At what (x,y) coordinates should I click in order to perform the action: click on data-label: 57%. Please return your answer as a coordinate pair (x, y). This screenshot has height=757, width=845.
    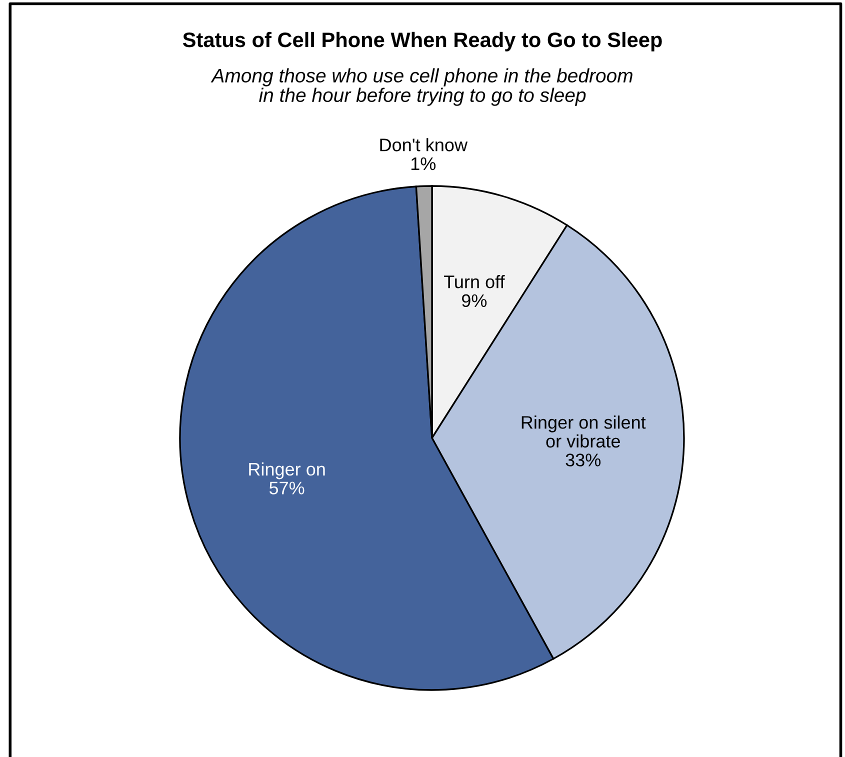
    Looking at the image, I should click on (286, 488).